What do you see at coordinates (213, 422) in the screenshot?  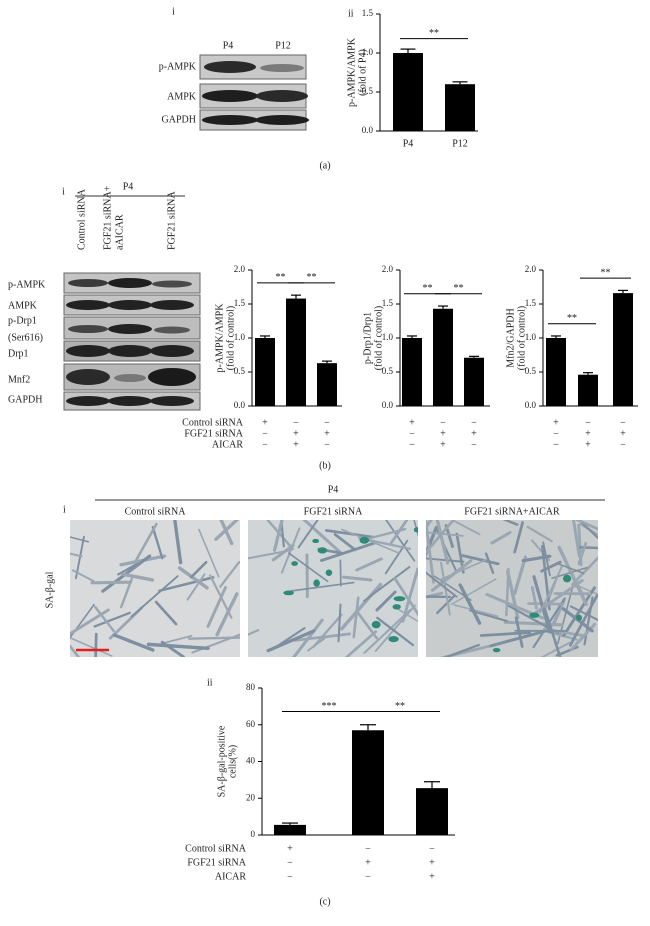 I see `treatment-name: Control siRNA` at bounding box center [213, 422].